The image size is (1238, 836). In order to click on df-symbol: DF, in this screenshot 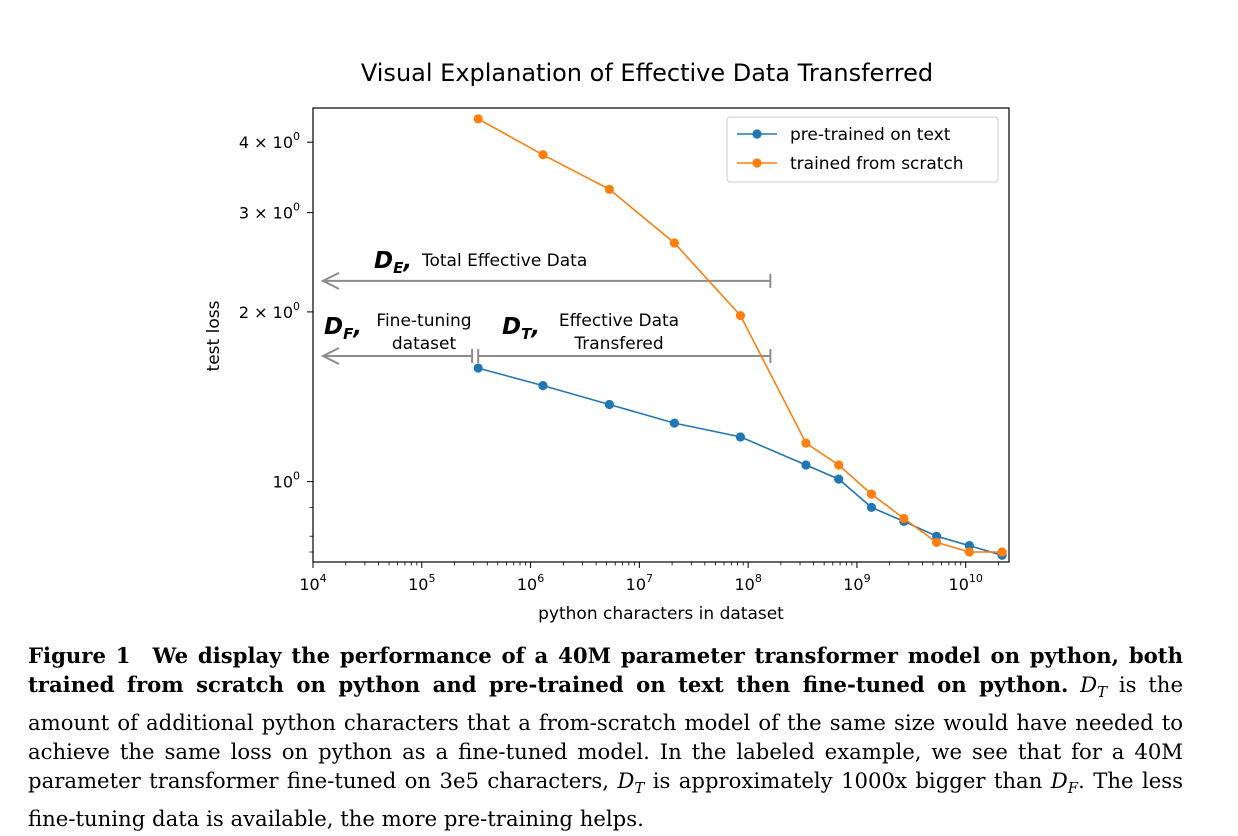, I will do `click(343, 328)`.